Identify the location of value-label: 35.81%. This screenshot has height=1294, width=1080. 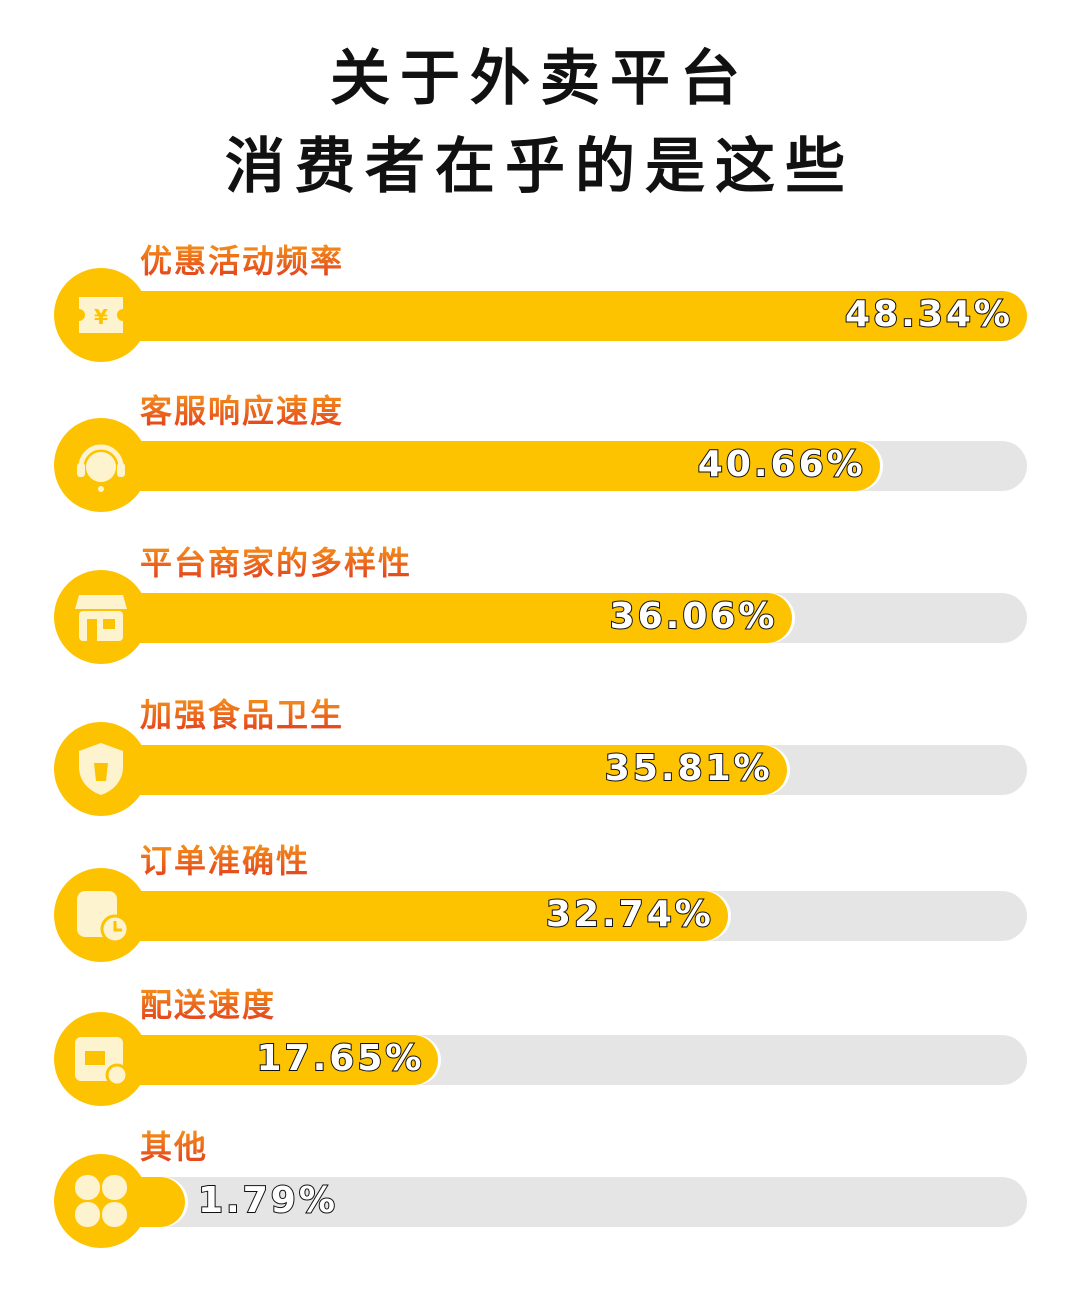
(688, 768).